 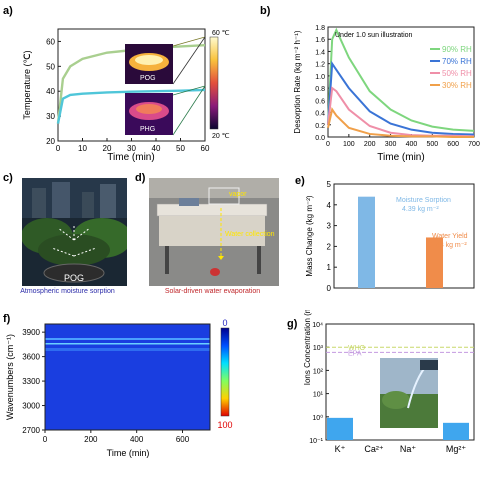 What do you see at coordinates (318, 348) in the screenshot?
I see `g-ytick-label: 10³` at bounding box center [318, 348].